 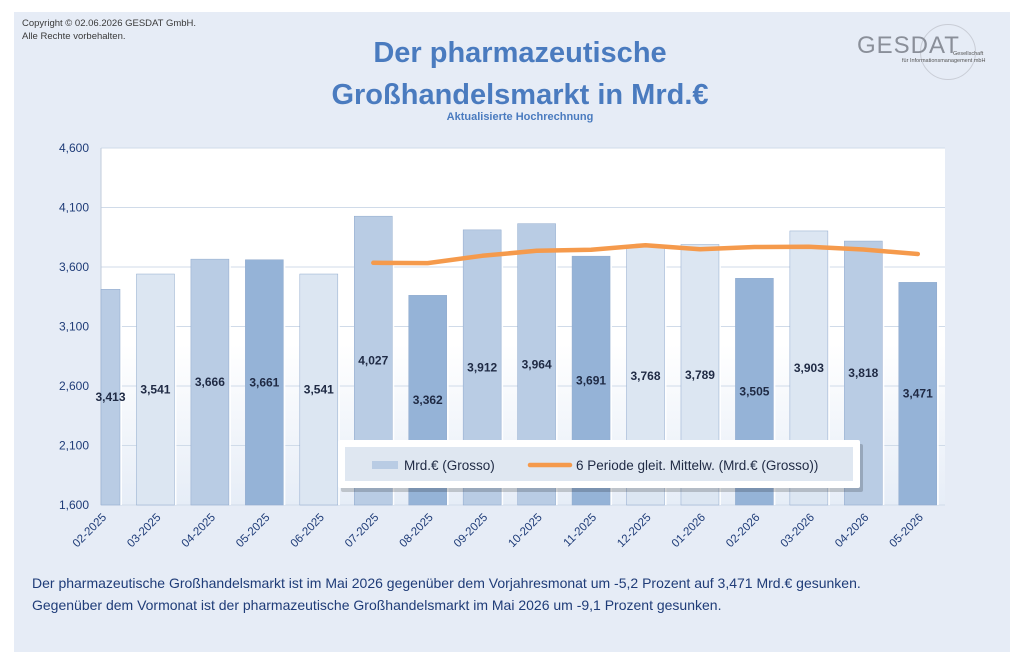 I want to click on legend-swatch-bar, so click(x=385, y=465).